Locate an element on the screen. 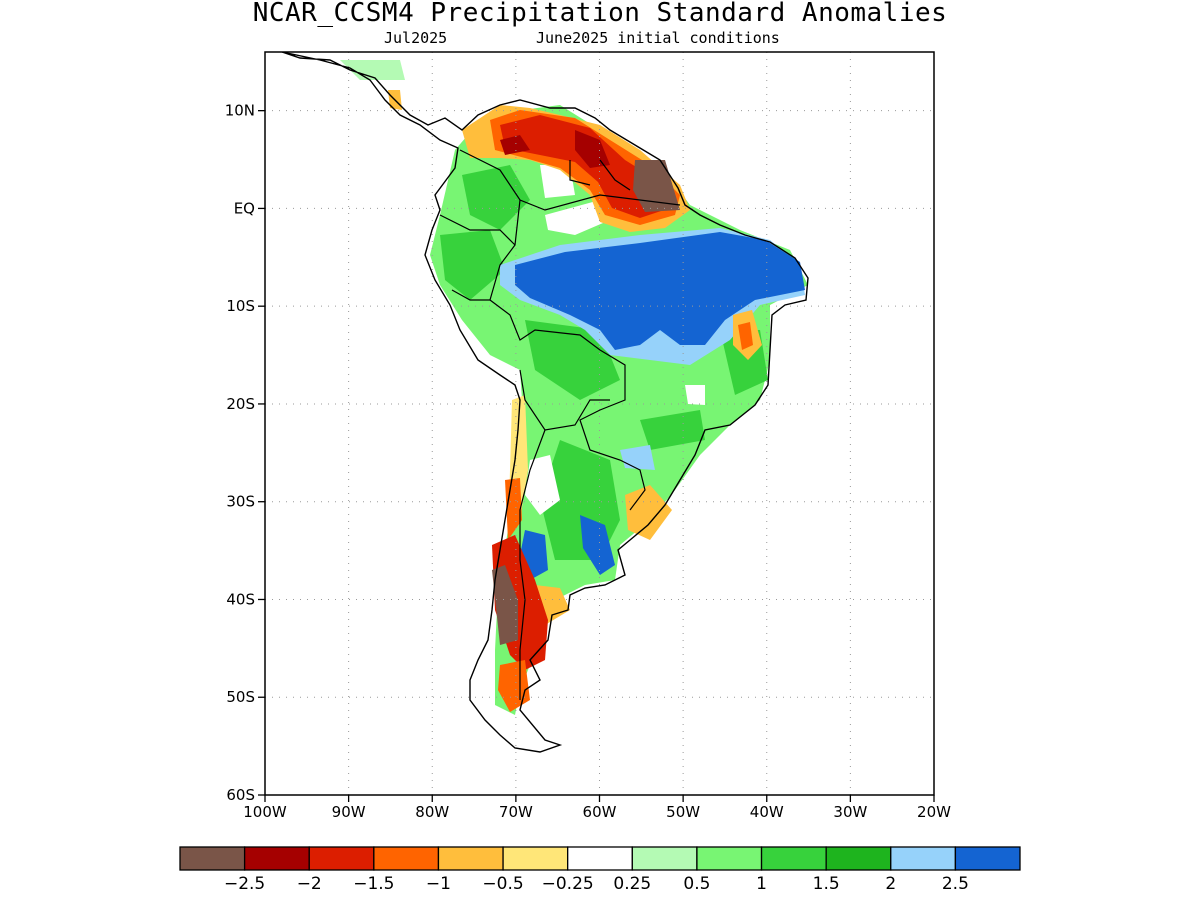  colorbar-label: −1.5 is located at coordinates (373, 884).